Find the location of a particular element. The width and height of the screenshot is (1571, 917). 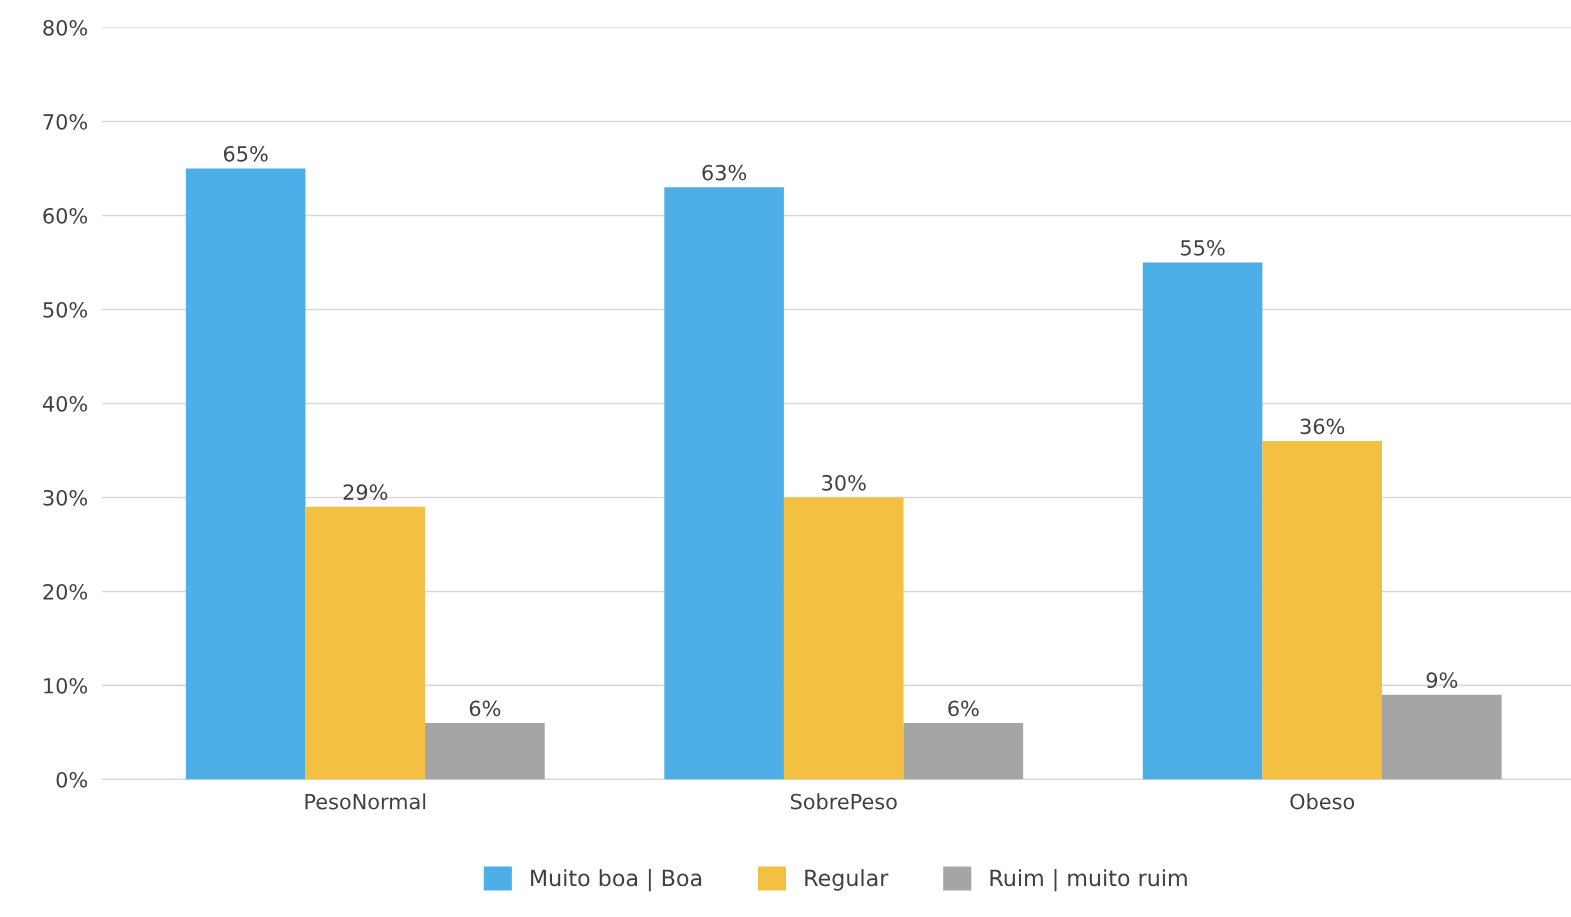

data-label: 9% is located at coordinates (1442, 680).